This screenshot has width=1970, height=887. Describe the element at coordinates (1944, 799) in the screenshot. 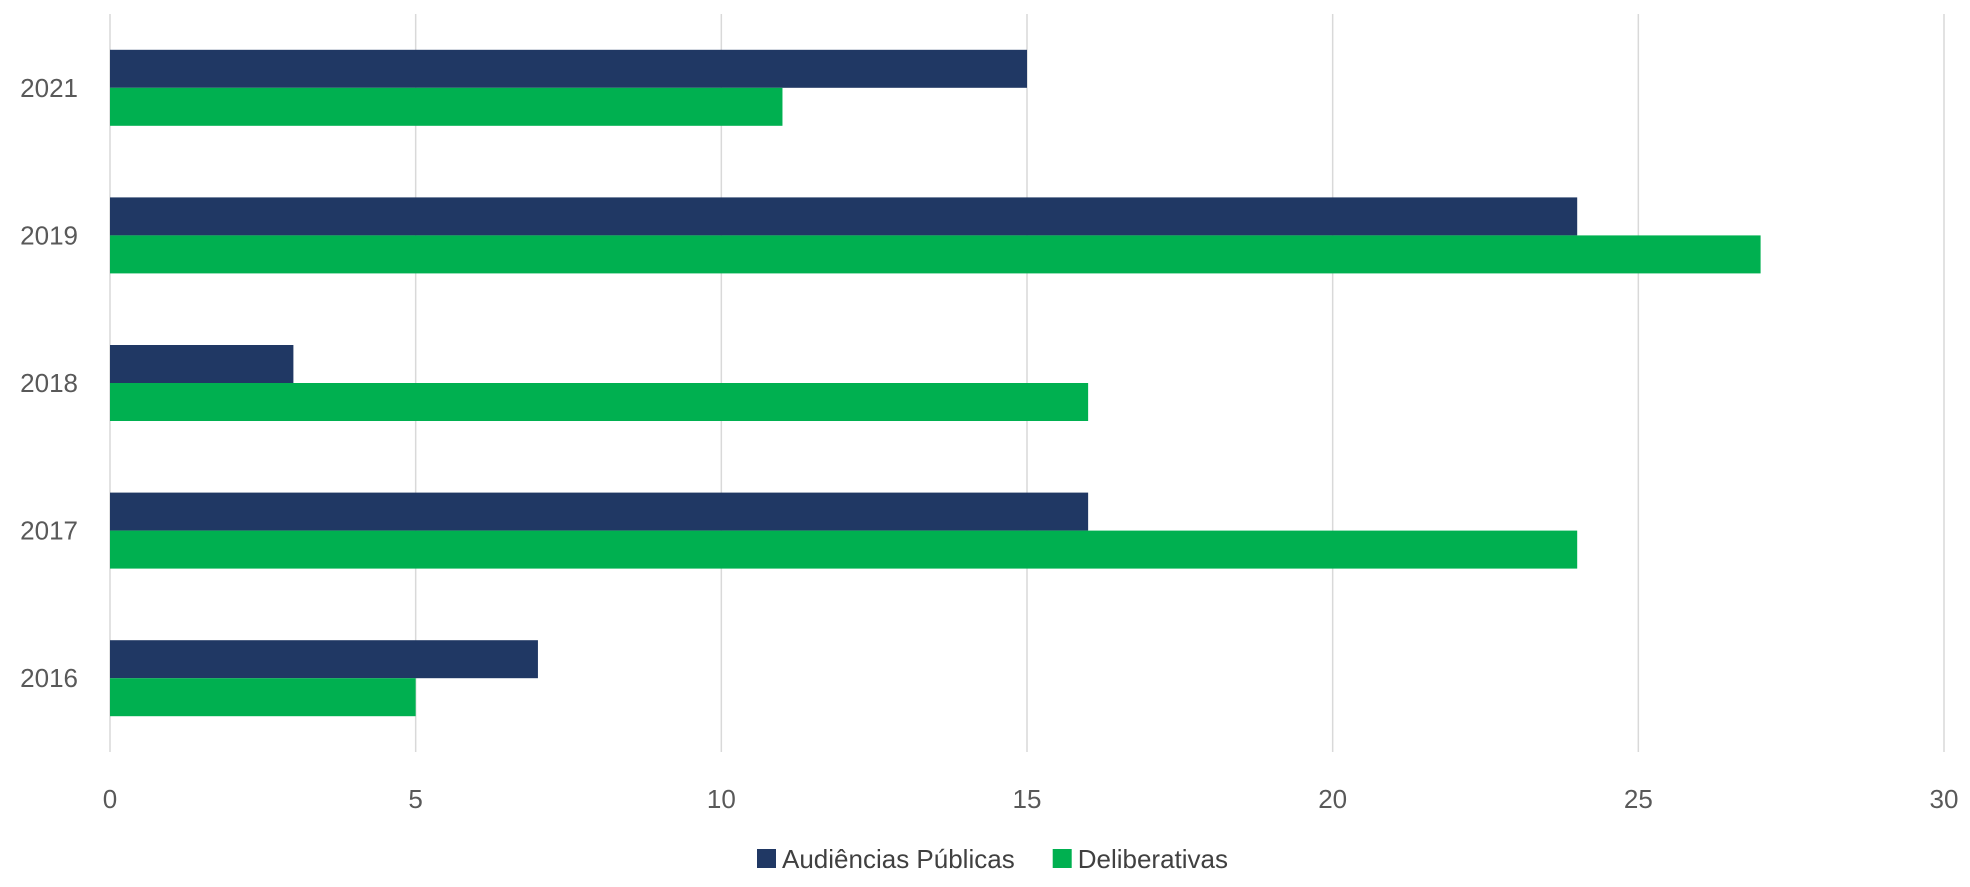

I see `x-tick-label: 30` at that location.